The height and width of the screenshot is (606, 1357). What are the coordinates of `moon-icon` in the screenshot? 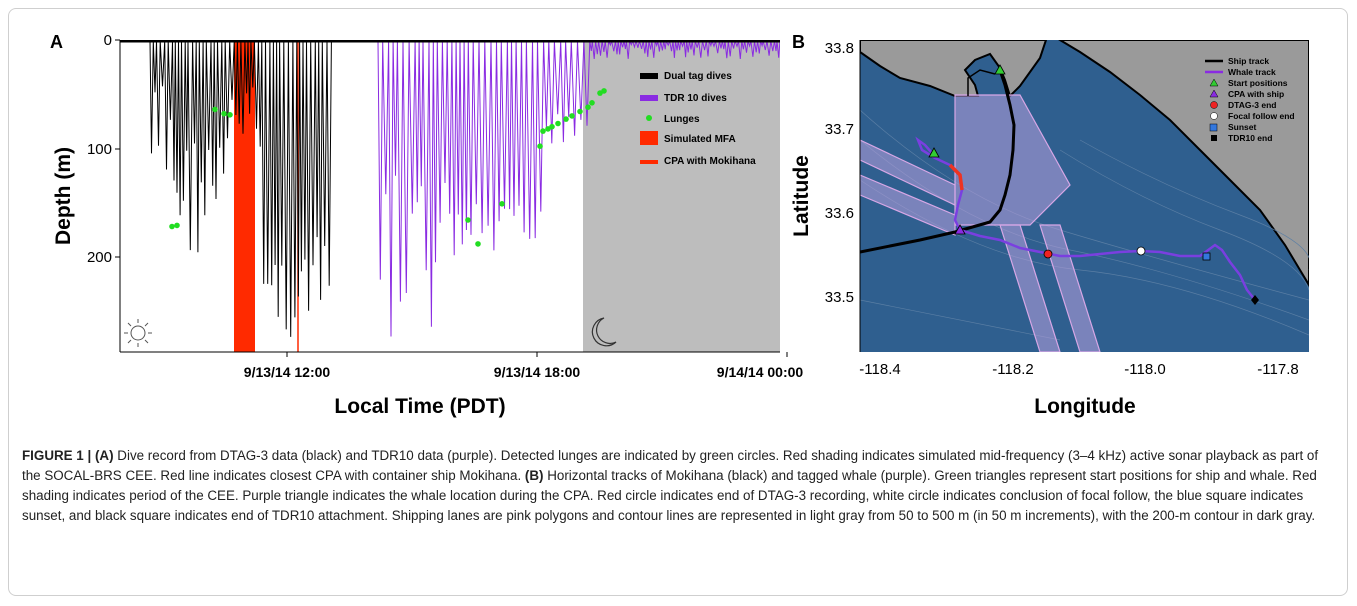 It's located at (604, 332).